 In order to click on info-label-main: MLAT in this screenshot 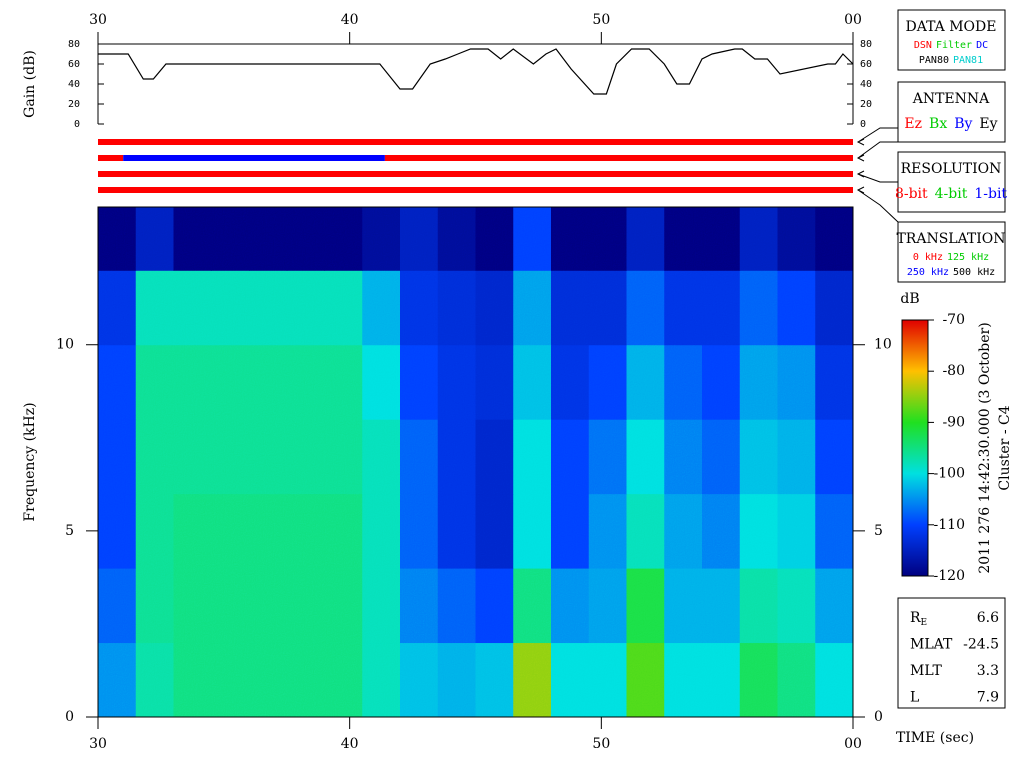, I will do `click(931, 645)`.